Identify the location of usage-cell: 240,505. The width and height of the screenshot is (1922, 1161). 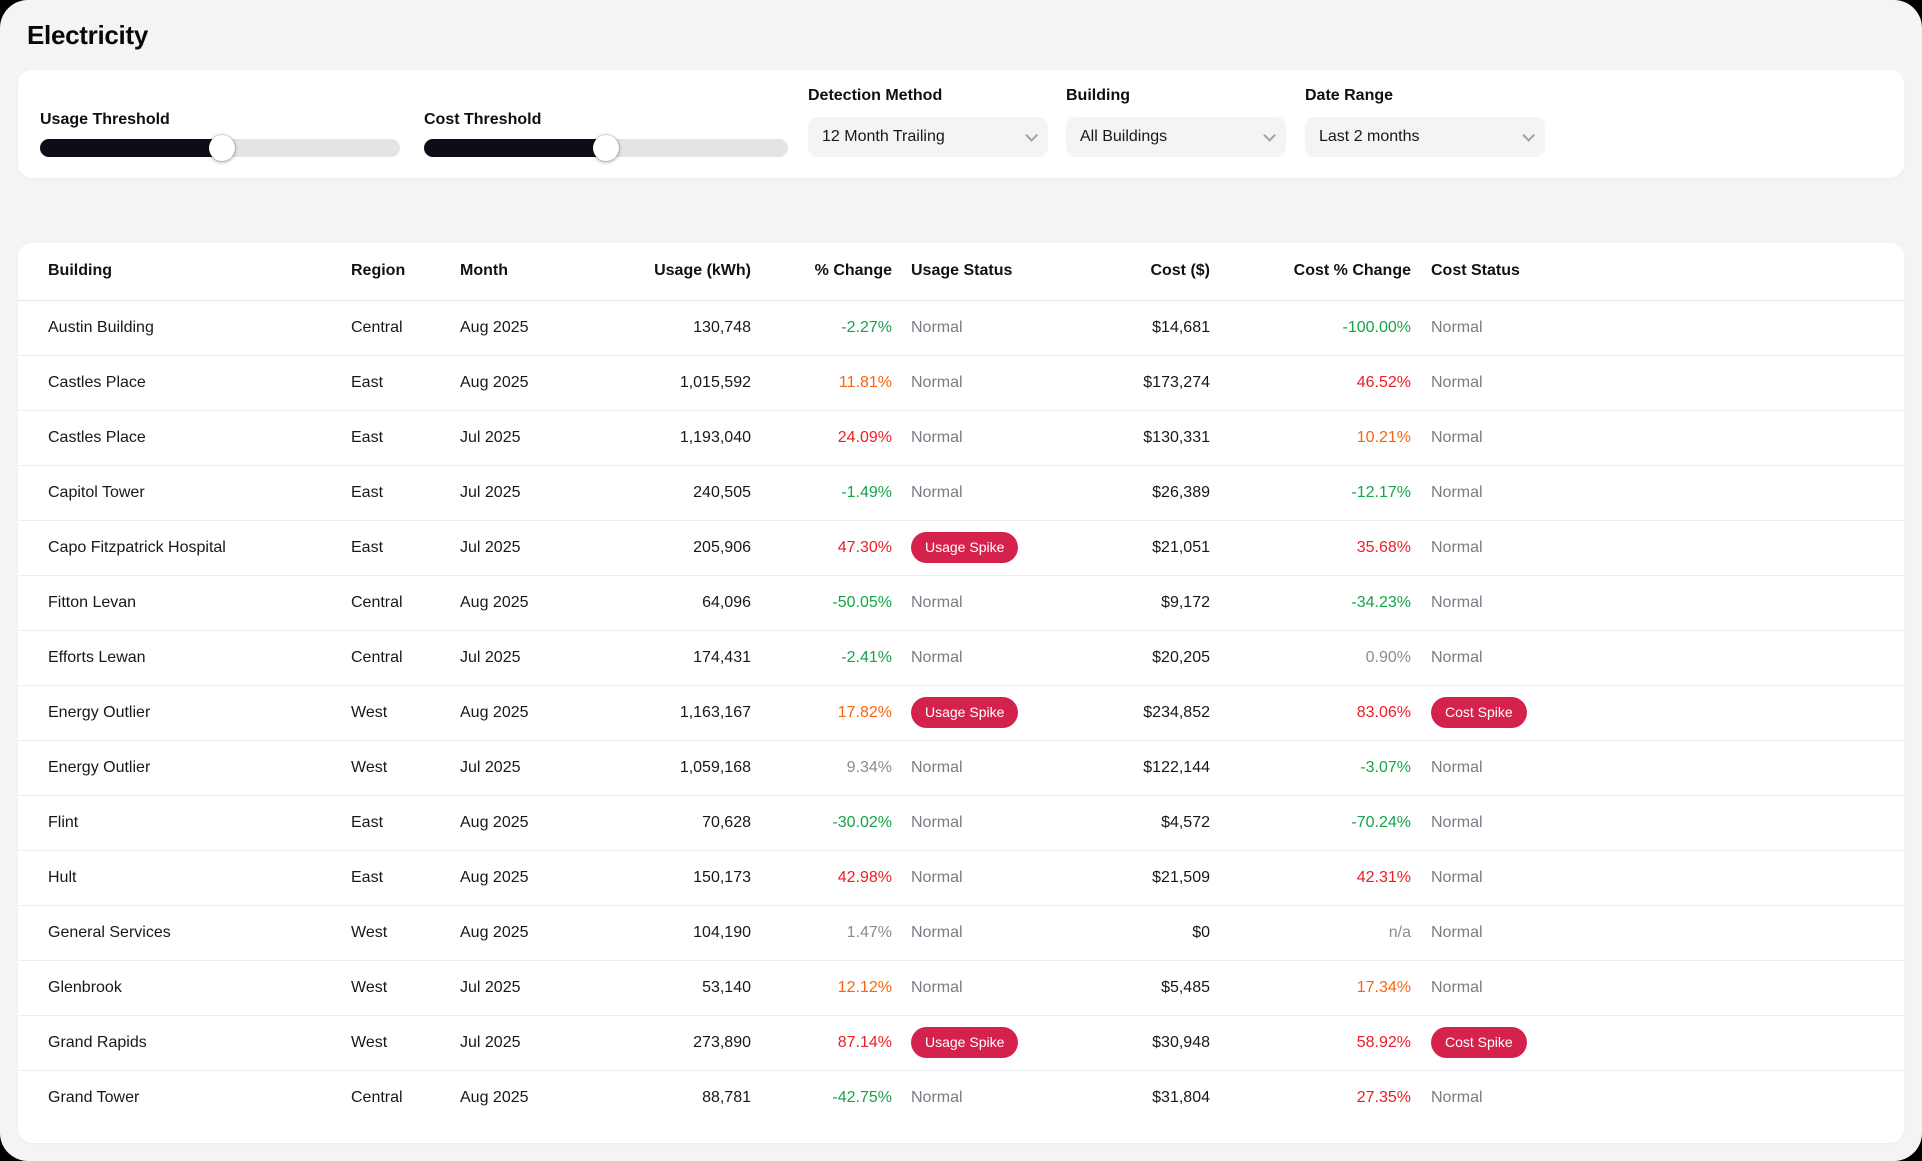
(698, 493).